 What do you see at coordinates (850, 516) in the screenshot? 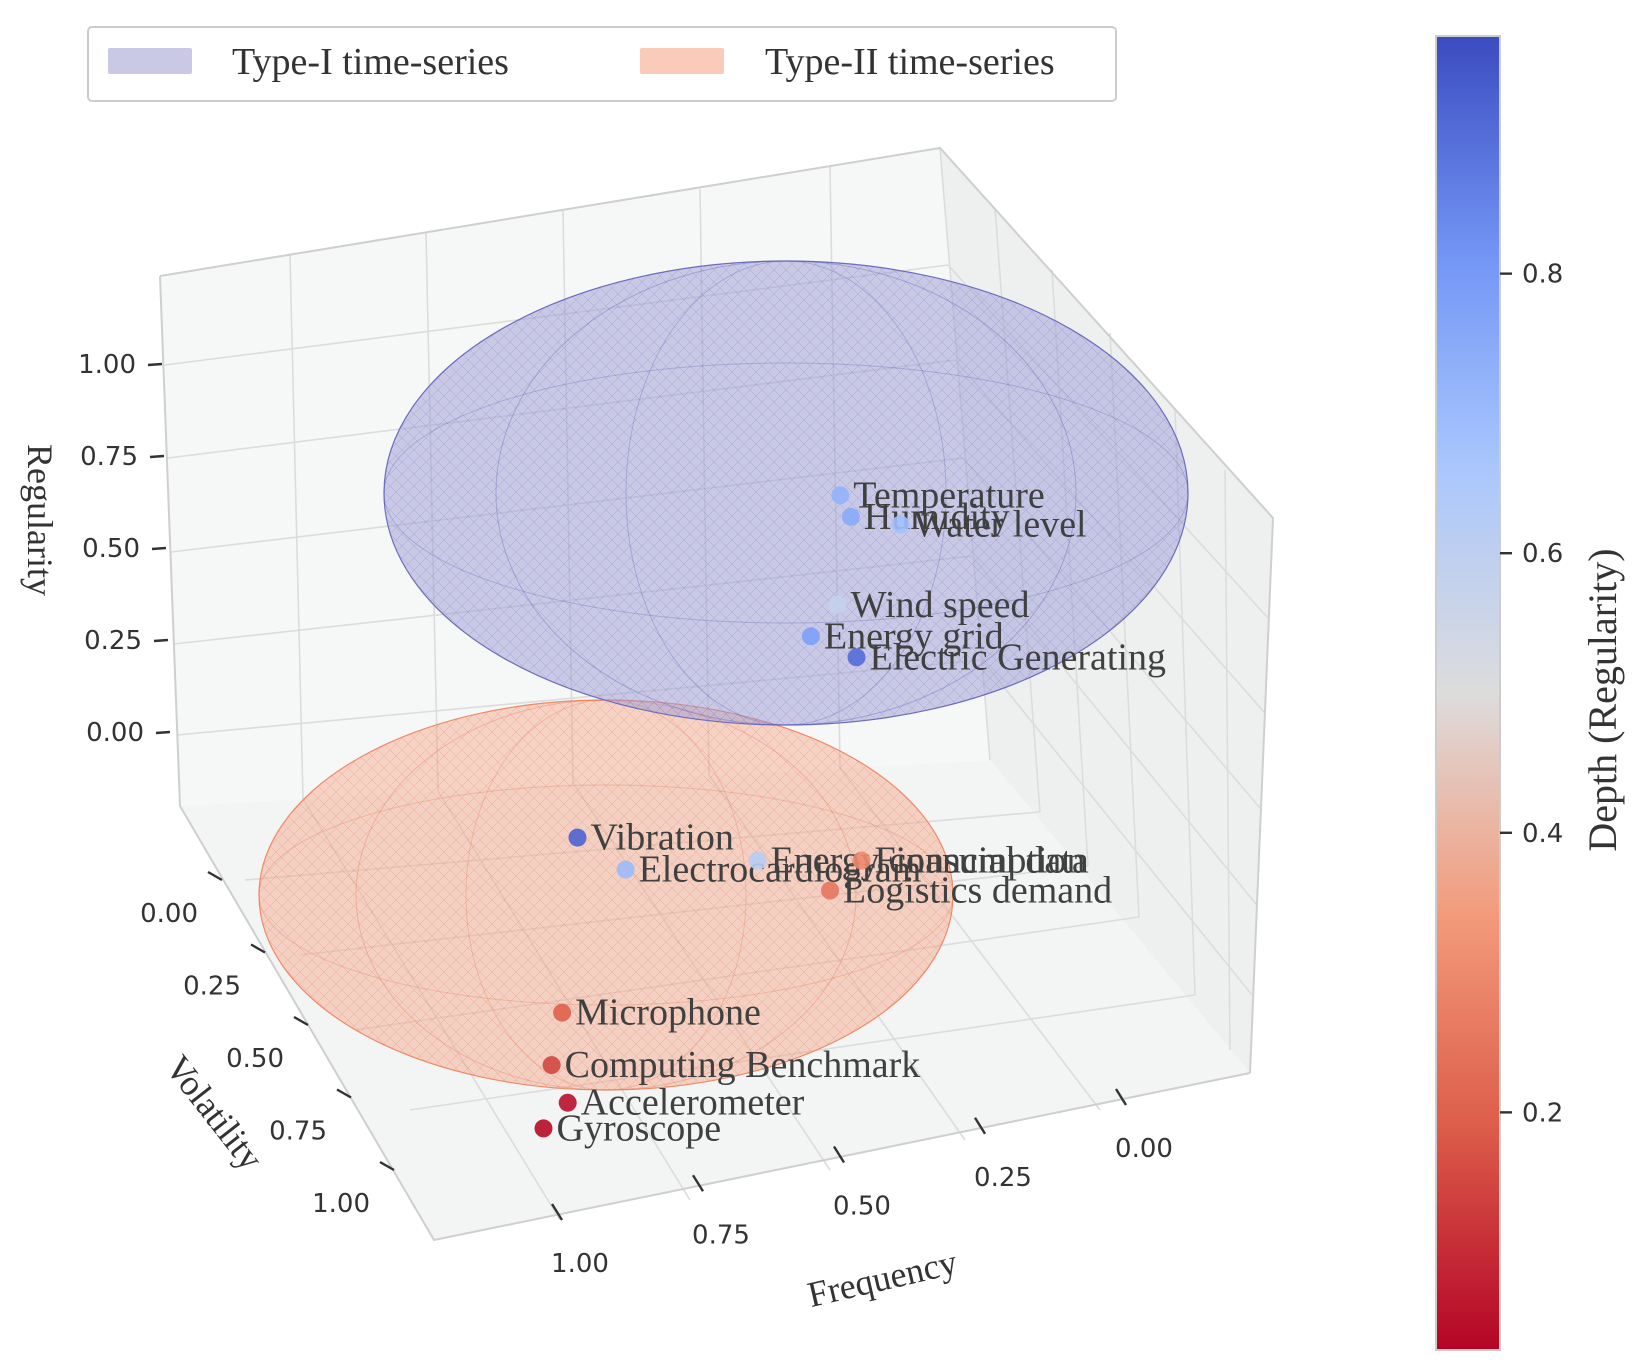
I see `point-humidity` at bounding box center [850, 516].